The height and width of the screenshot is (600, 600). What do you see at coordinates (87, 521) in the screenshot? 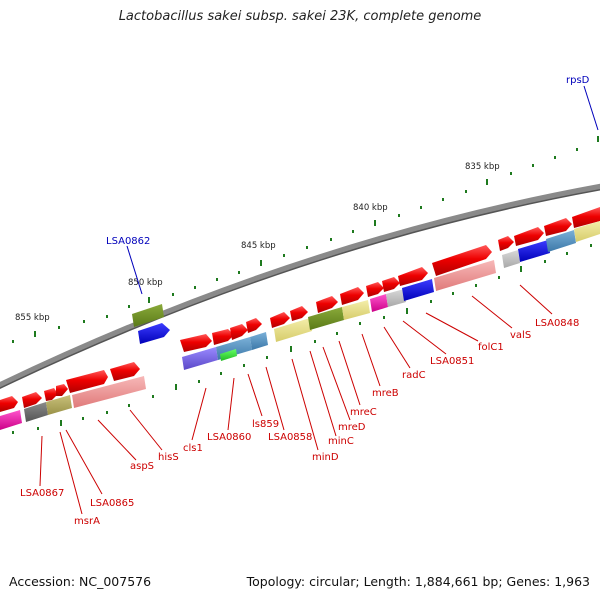
I see `gene-label-msrA: msrA` at bounding box center [87, 521].